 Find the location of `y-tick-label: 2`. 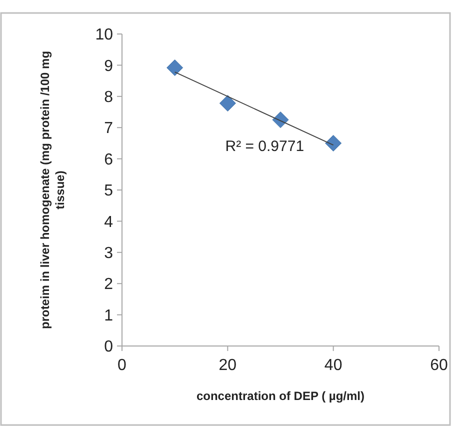

y-tick-label: 2 is located at coordinates (109, 285).